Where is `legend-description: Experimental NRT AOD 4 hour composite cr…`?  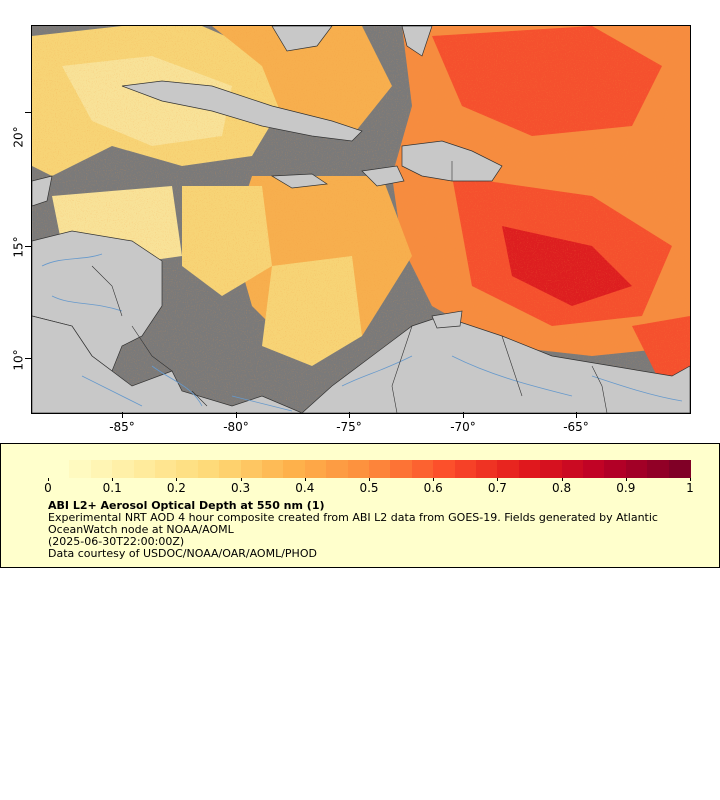
legend-description: Experimental NRT AOD 4 hour composite cr… is located at coordinates (353, 523).